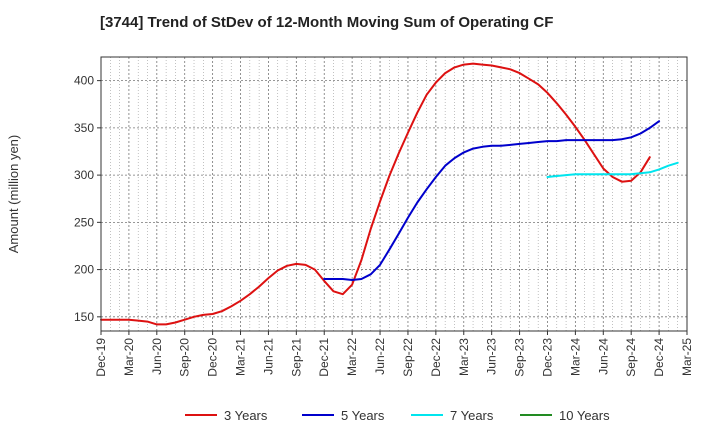  Describe the element at coordinates (84, 317) in the screenshot. I see `y-tick-label: 150` at that location.